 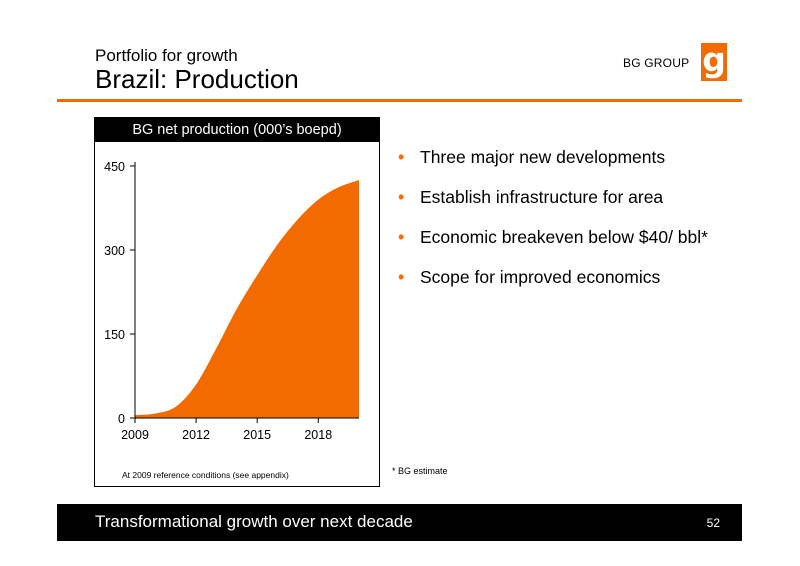 I want to click on footnote: * BG estimate, so click(x=420, y=471).